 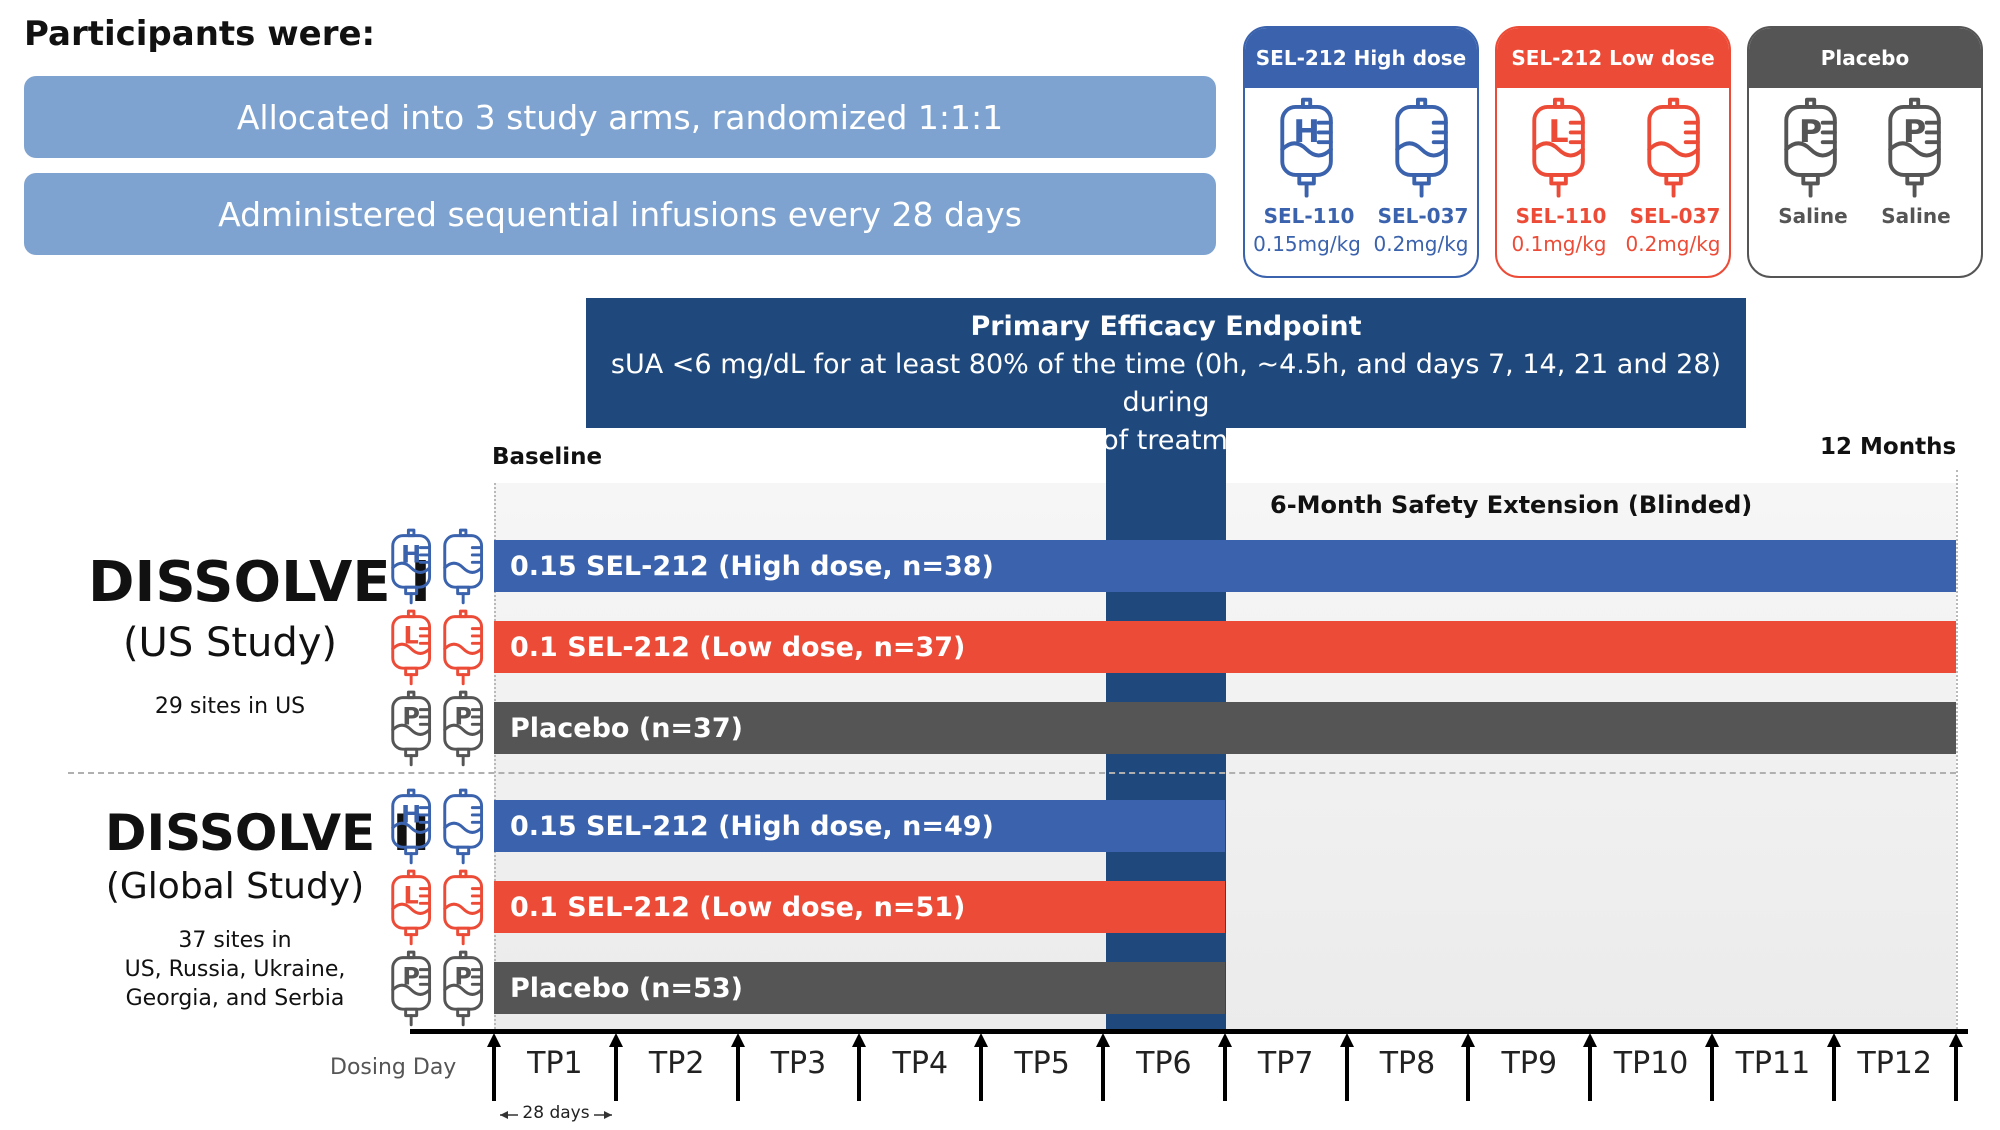 What do you see at coordinates (547, 457) in the screenshot?
I see `baseline-label: Baseline` at bounding box center [547, 457].